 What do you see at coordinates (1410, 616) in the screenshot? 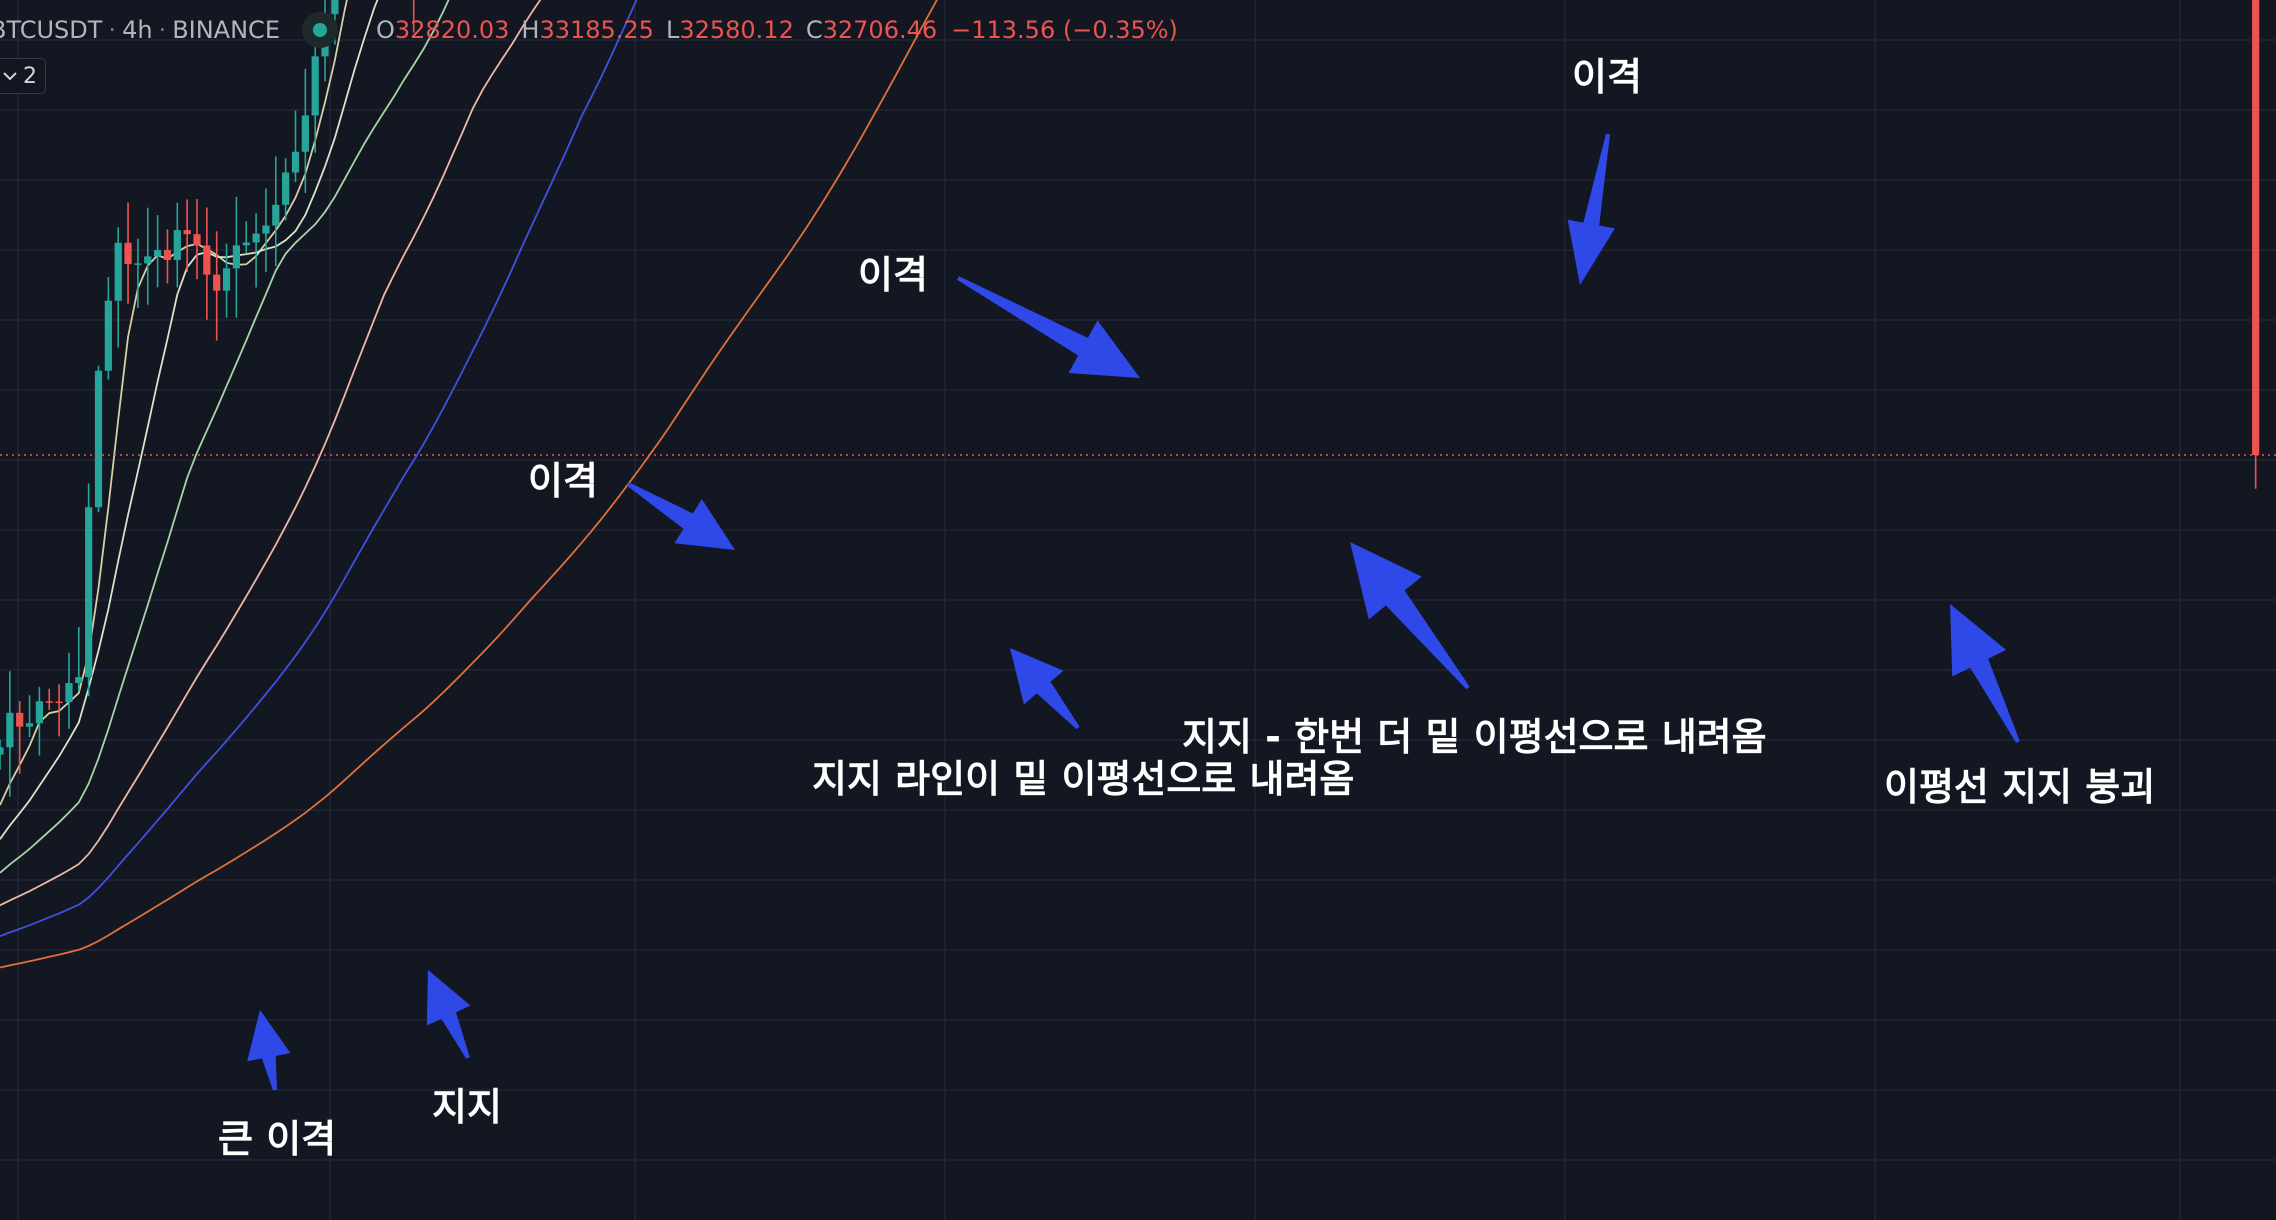
I see `arrow-support-lower-again` at bounding box center [1410, 616].